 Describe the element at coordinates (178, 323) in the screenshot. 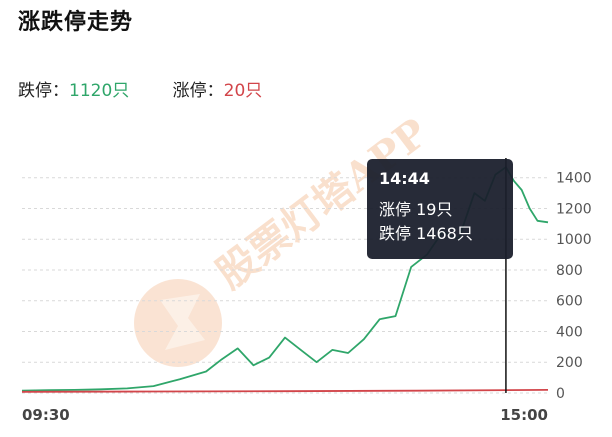

I see `watermark-logo-icon` at that location.